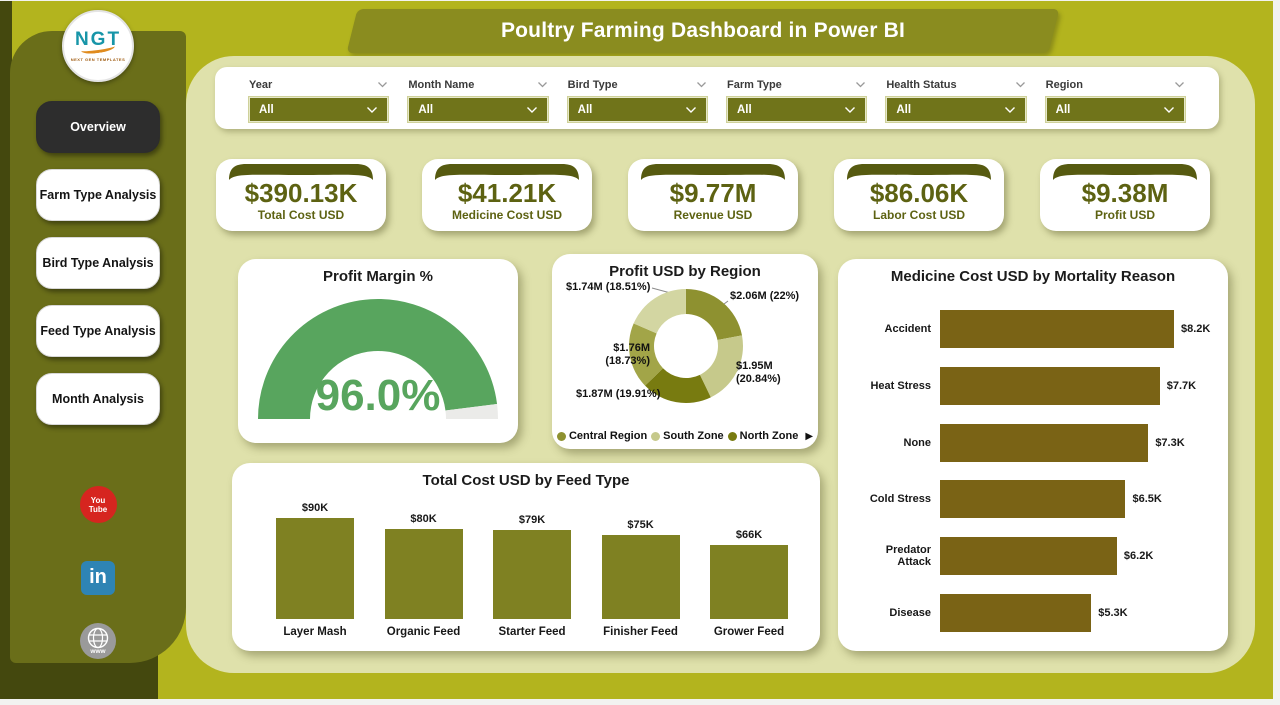 This screenshot has width=1280, height=705. Describe the element at coordinates (1057, 329) in the screenshot. I see `bar-accident` at that location.